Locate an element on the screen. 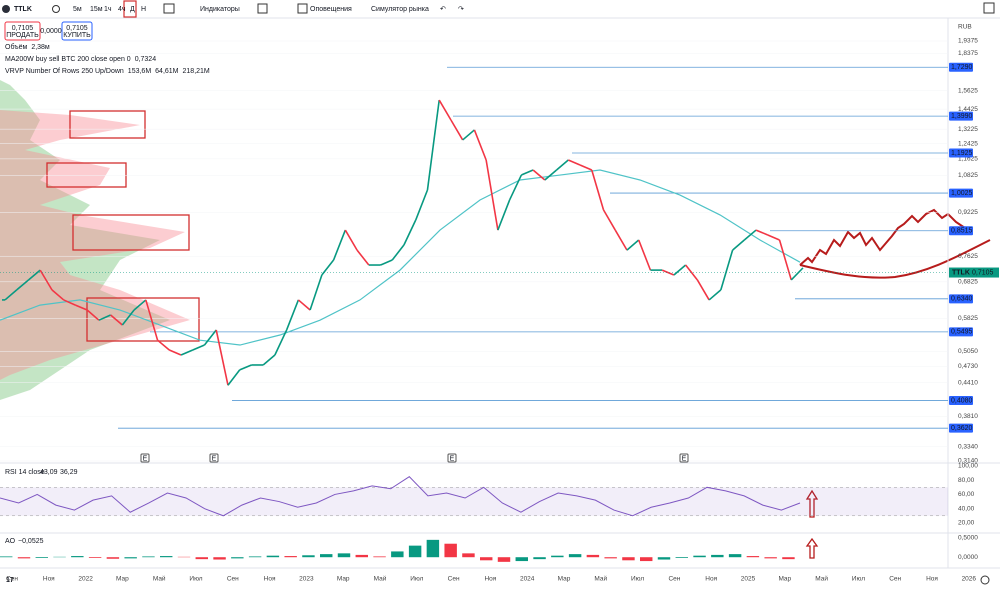  level-label: 0,8515 is located at coordinates (962, 231).